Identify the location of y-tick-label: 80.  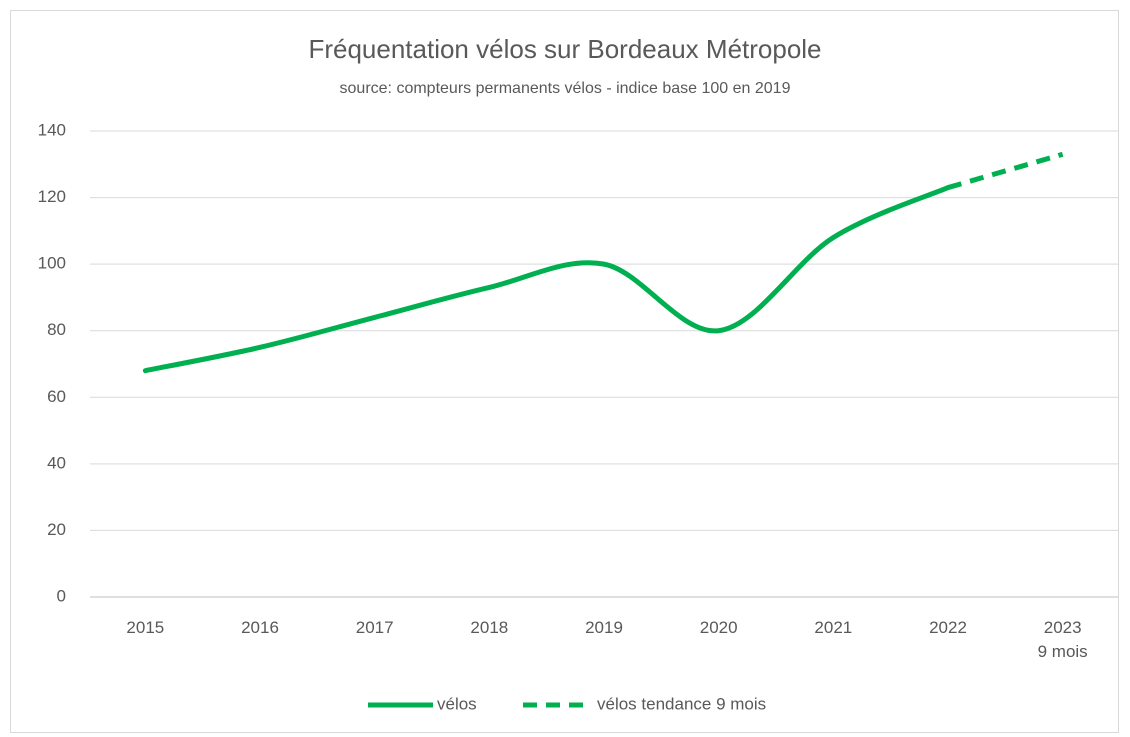
(56, 329).